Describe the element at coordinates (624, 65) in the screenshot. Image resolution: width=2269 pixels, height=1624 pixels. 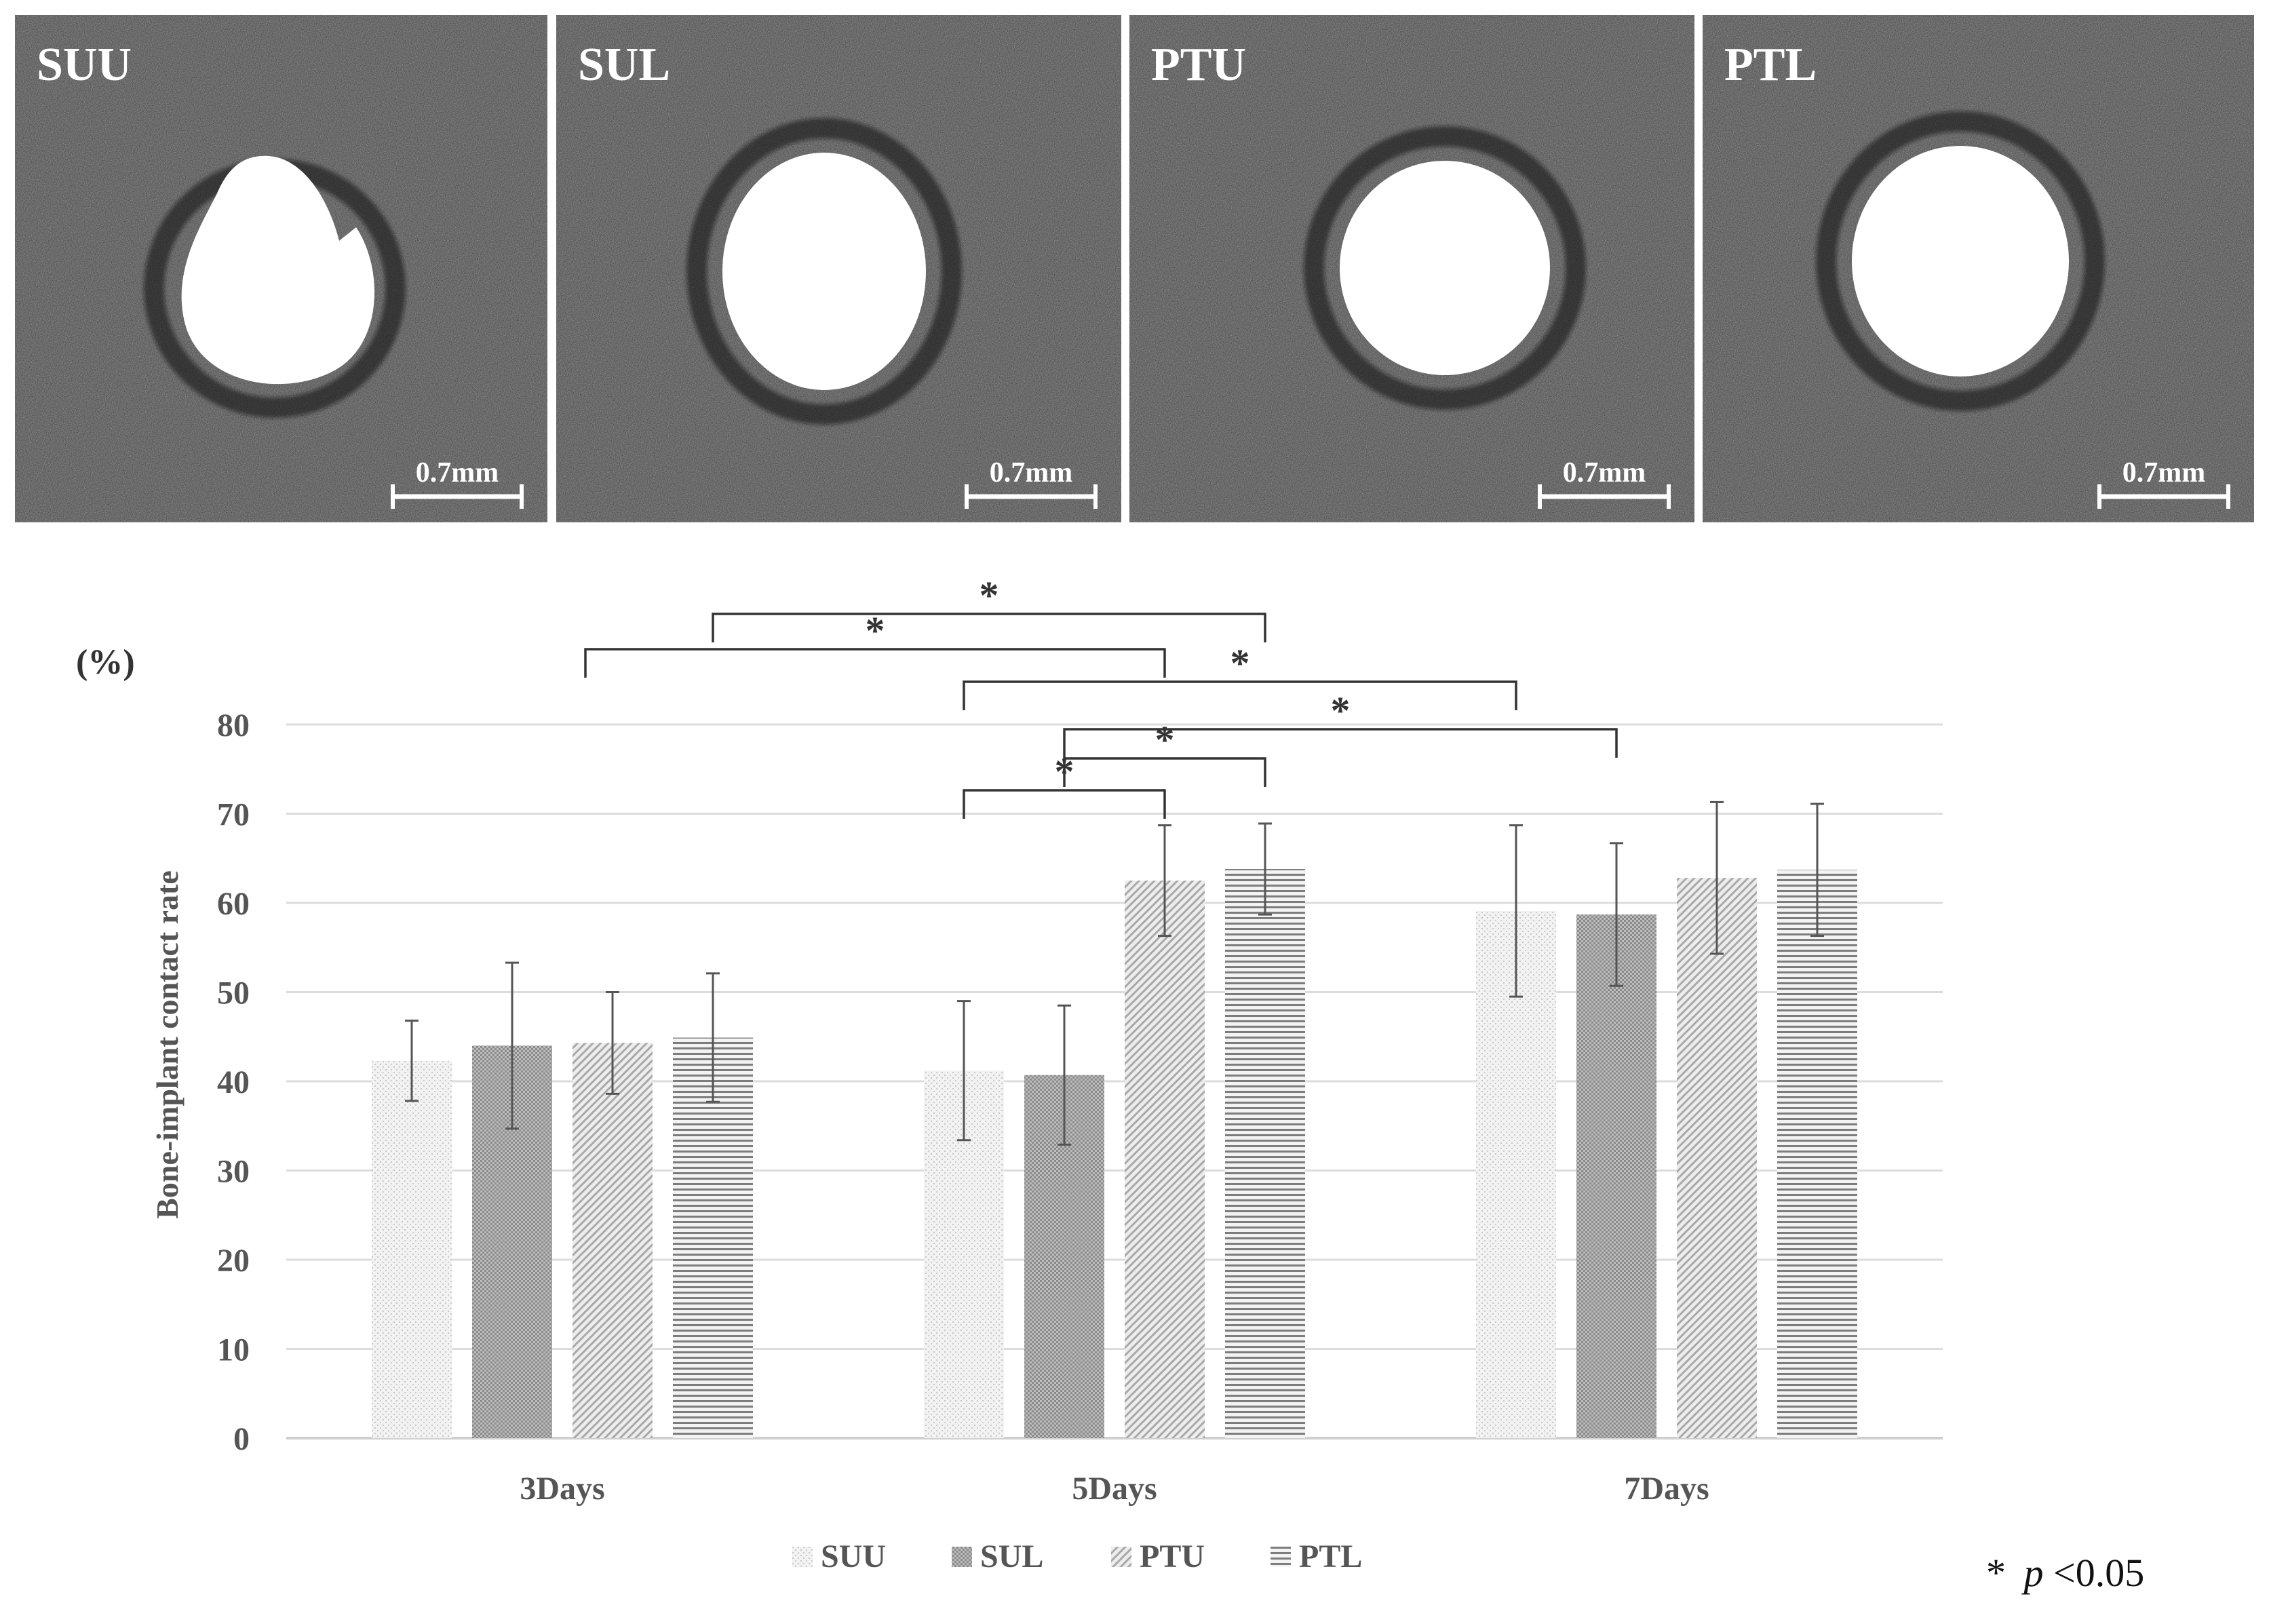
I see `panel-label: SUL` at that location.